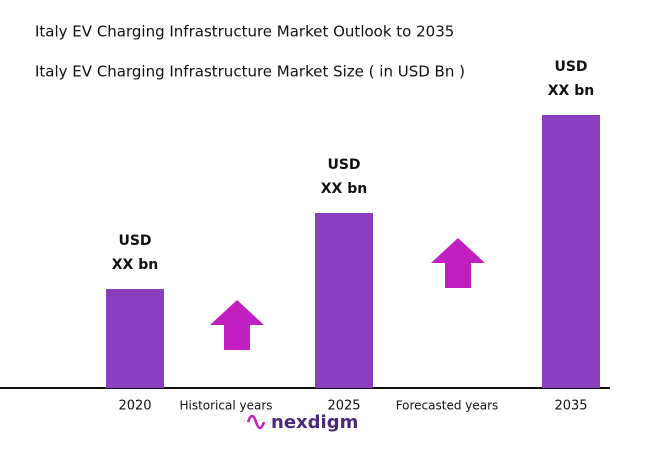 This screenshot has width=645, height=458. Describe the element at coordinates (134, 406) in the screenshot. I see `x-tick-label: 2020` at that location.